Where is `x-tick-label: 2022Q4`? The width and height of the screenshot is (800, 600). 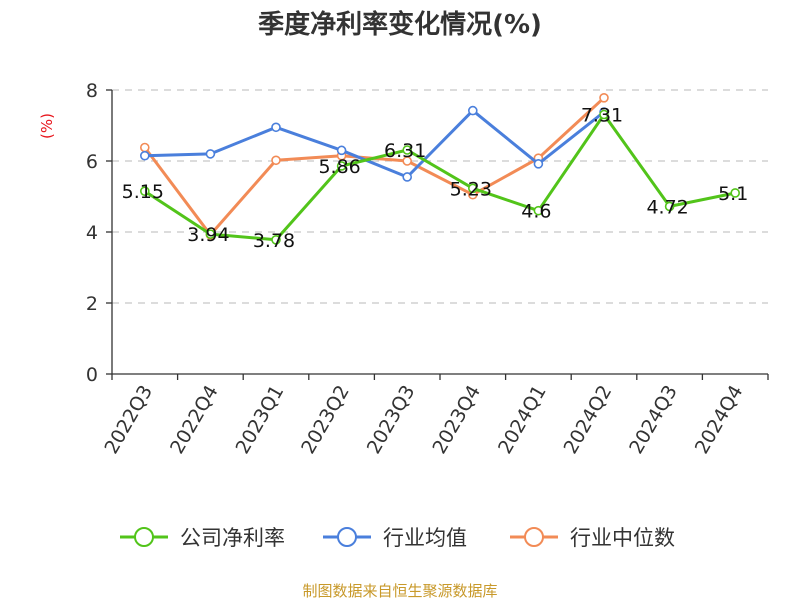 x-tick-label: 2022Q4 is located at coordinates (194, 420).